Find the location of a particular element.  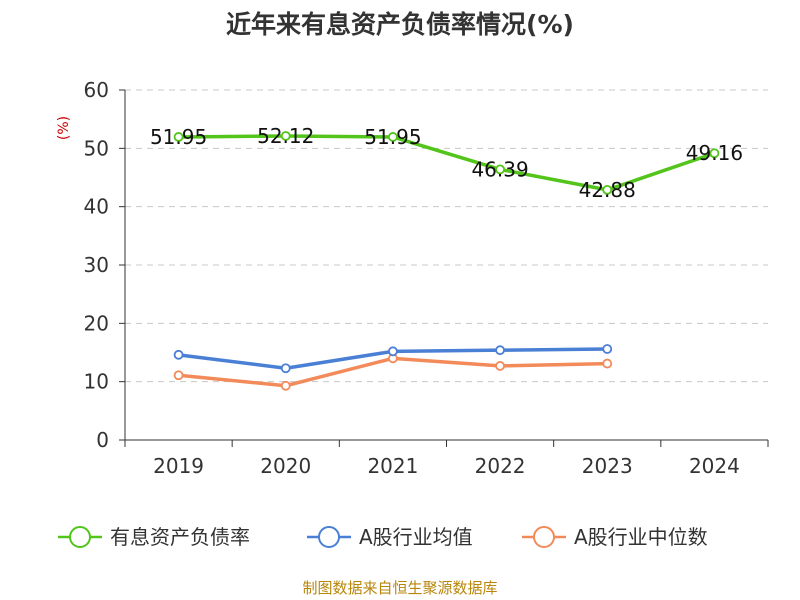

legend-item-1: A股行业均值 is located at coordinates (390, 537).